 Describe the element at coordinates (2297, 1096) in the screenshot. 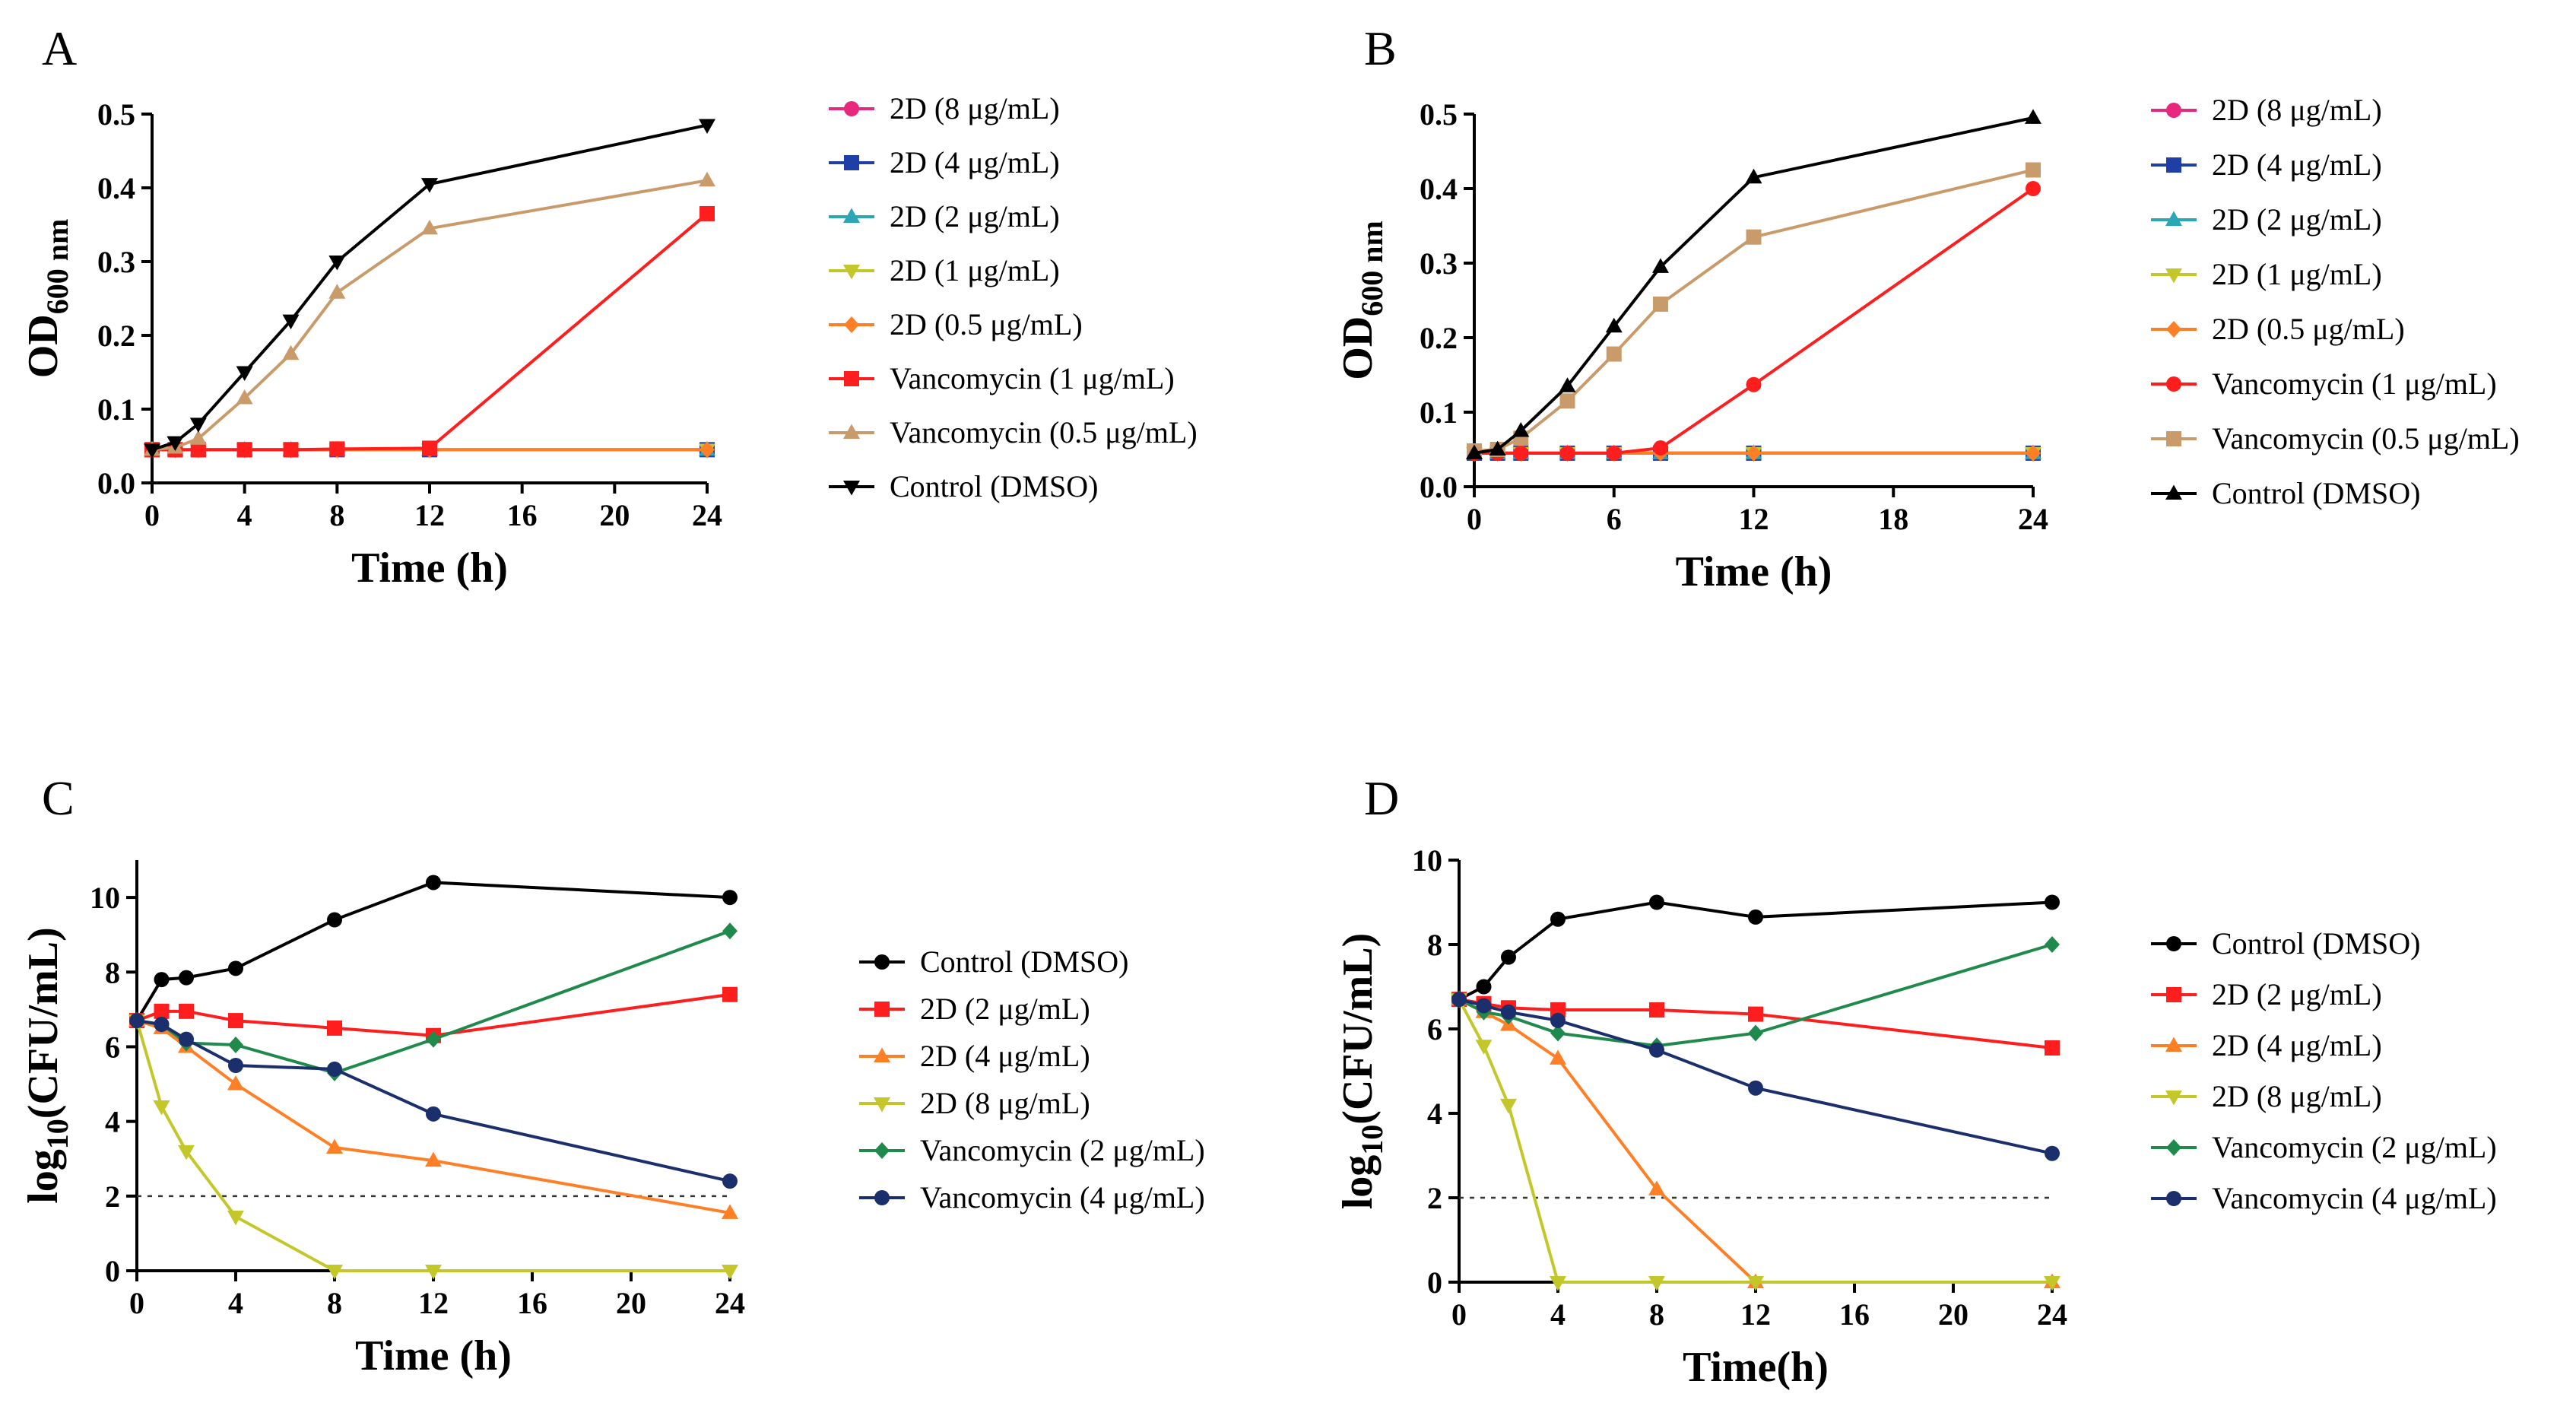

I see `legend-label: 2D (8 μg/mL)` at that location.